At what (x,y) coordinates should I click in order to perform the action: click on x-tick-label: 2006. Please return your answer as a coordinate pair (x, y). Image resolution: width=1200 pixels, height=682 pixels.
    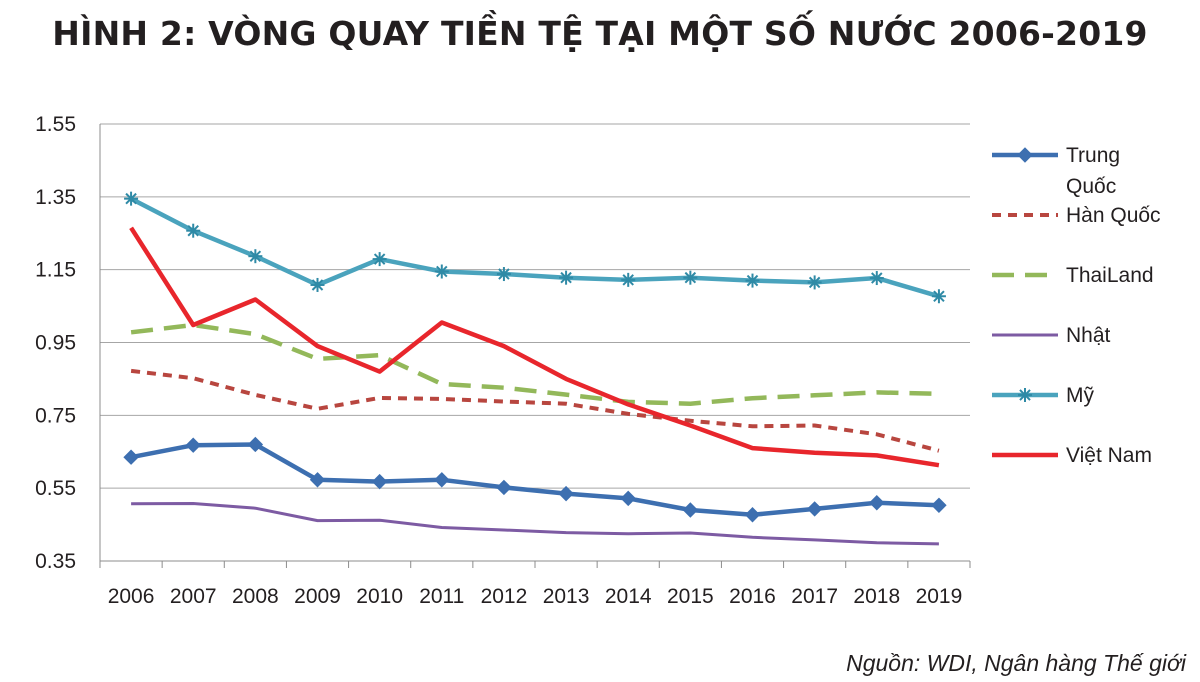
    Looking at the image, I should click on (131, 596).